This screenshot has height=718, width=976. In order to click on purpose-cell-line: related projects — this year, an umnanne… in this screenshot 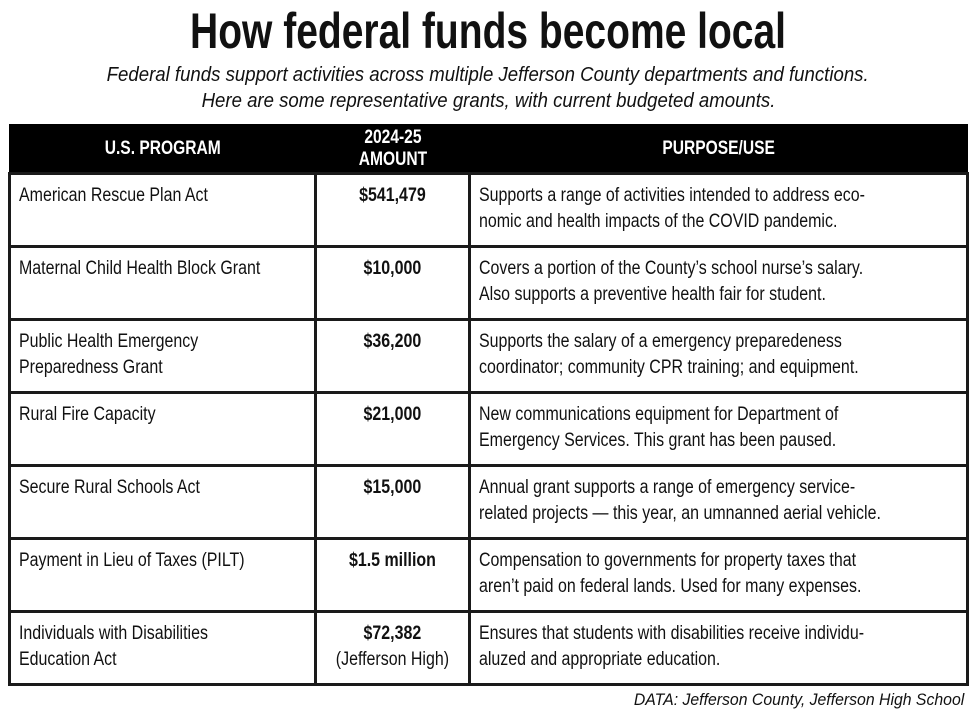, I will do `click(680, 513)`.